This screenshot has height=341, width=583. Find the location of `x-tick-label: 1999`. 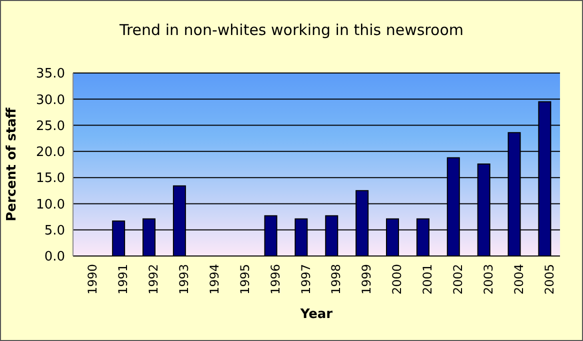

x-tick-label: 1999 is located at coordinates (367, 279).